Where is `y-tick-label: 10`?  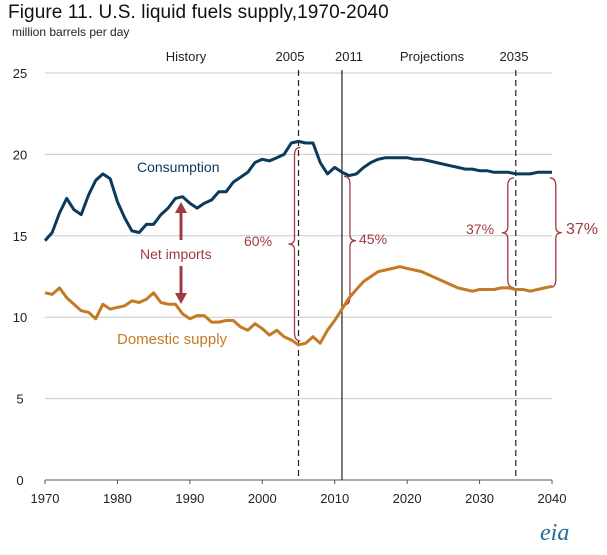
y-tick-label: 10 is located at coordinates (20, 317).